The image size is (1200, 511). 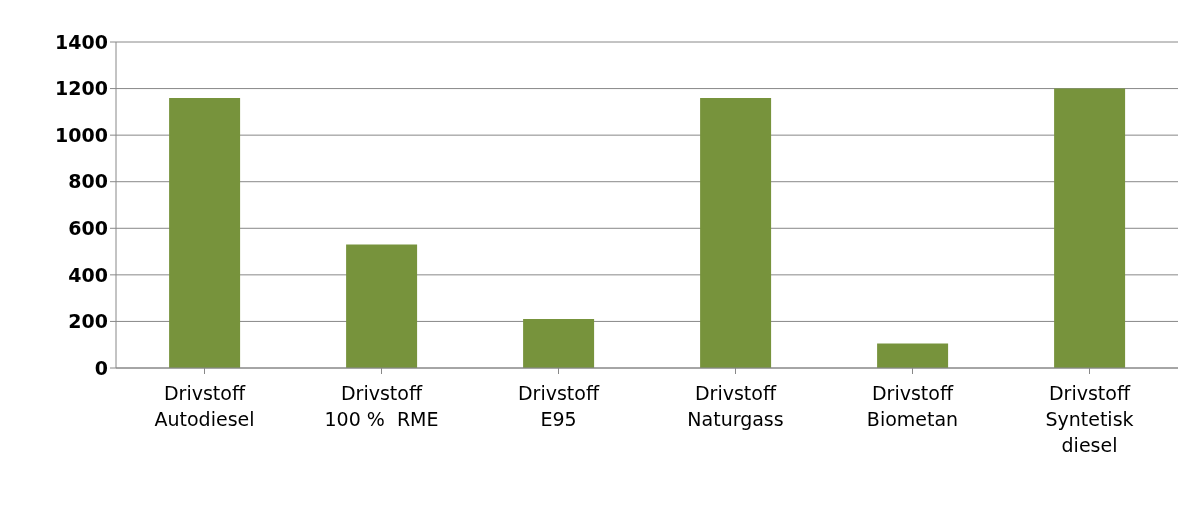 I want to click on y-tick-label: 1200, so click(x=81, y=88).